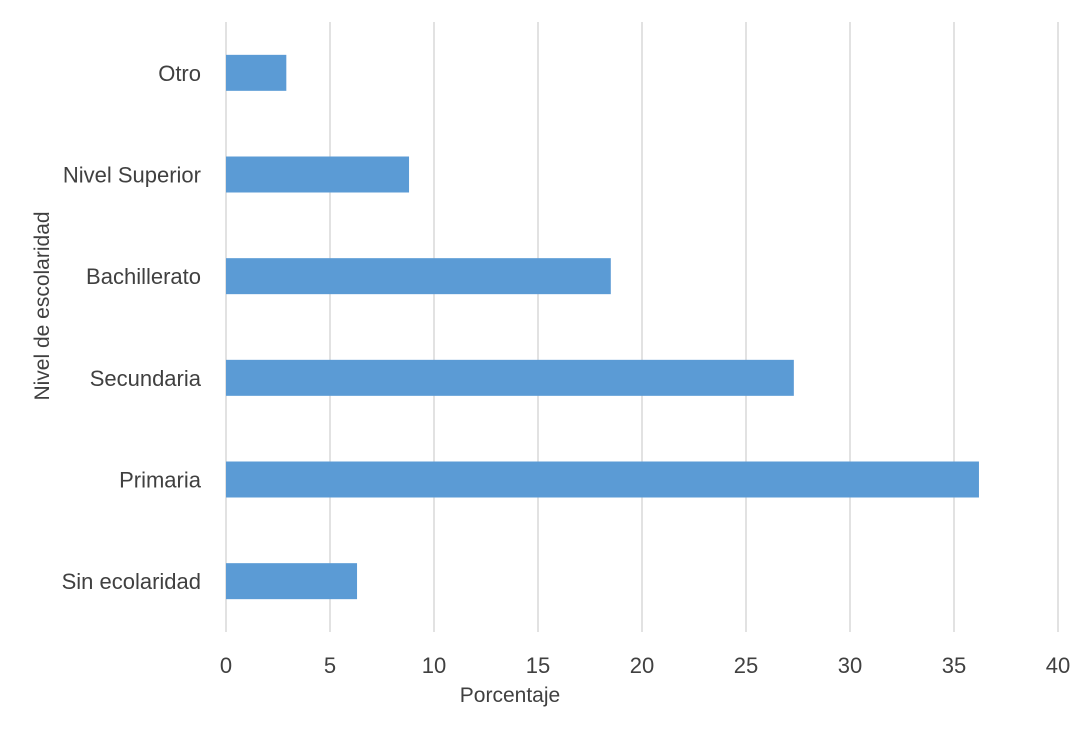 This screenshot has height=743, width=1091. Describe the element at coordinates (42, 305) in the screenshot. I see `y-axis-title: Nivel de escolaridad` at that location.